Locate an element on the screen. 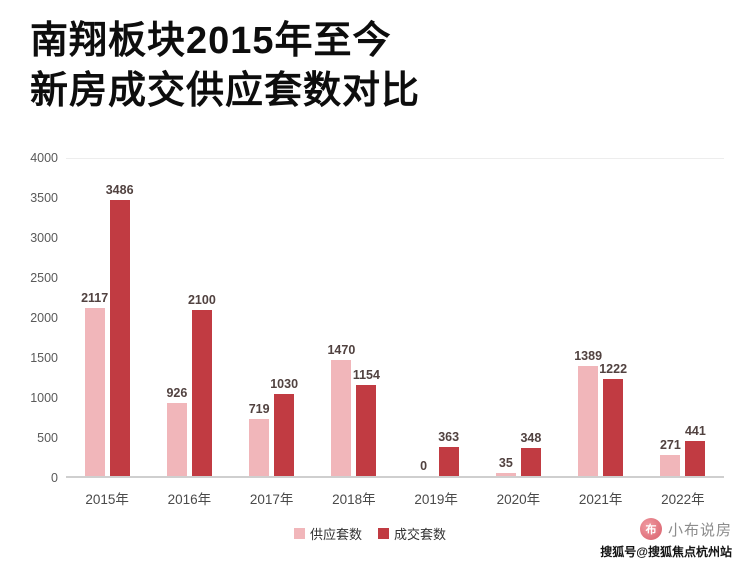 The width and height of the screenshot is (740, 564). bar-value-label: 1222 is located at coordinates (613, 369).